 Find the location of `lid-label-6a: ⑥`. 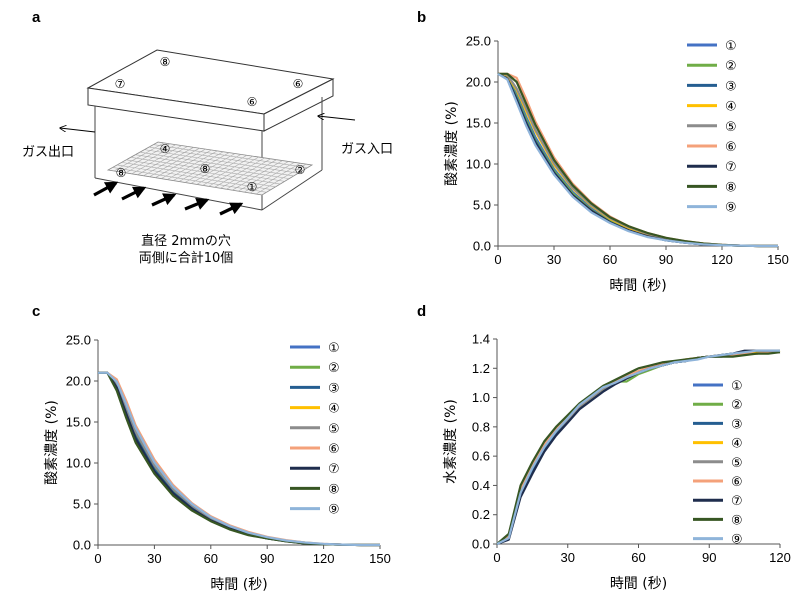

lid-label-6a: ⑥ is located at coordinates (298, 84).